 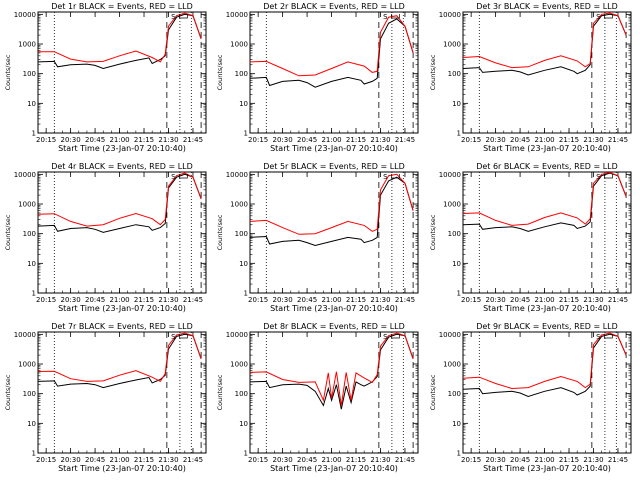 What do you see at coordinates (334, 6) in the screenshot?
I see `panel-title: Det 2r BLACK = Events, RED = LLD` at bounding box center [334, 6].